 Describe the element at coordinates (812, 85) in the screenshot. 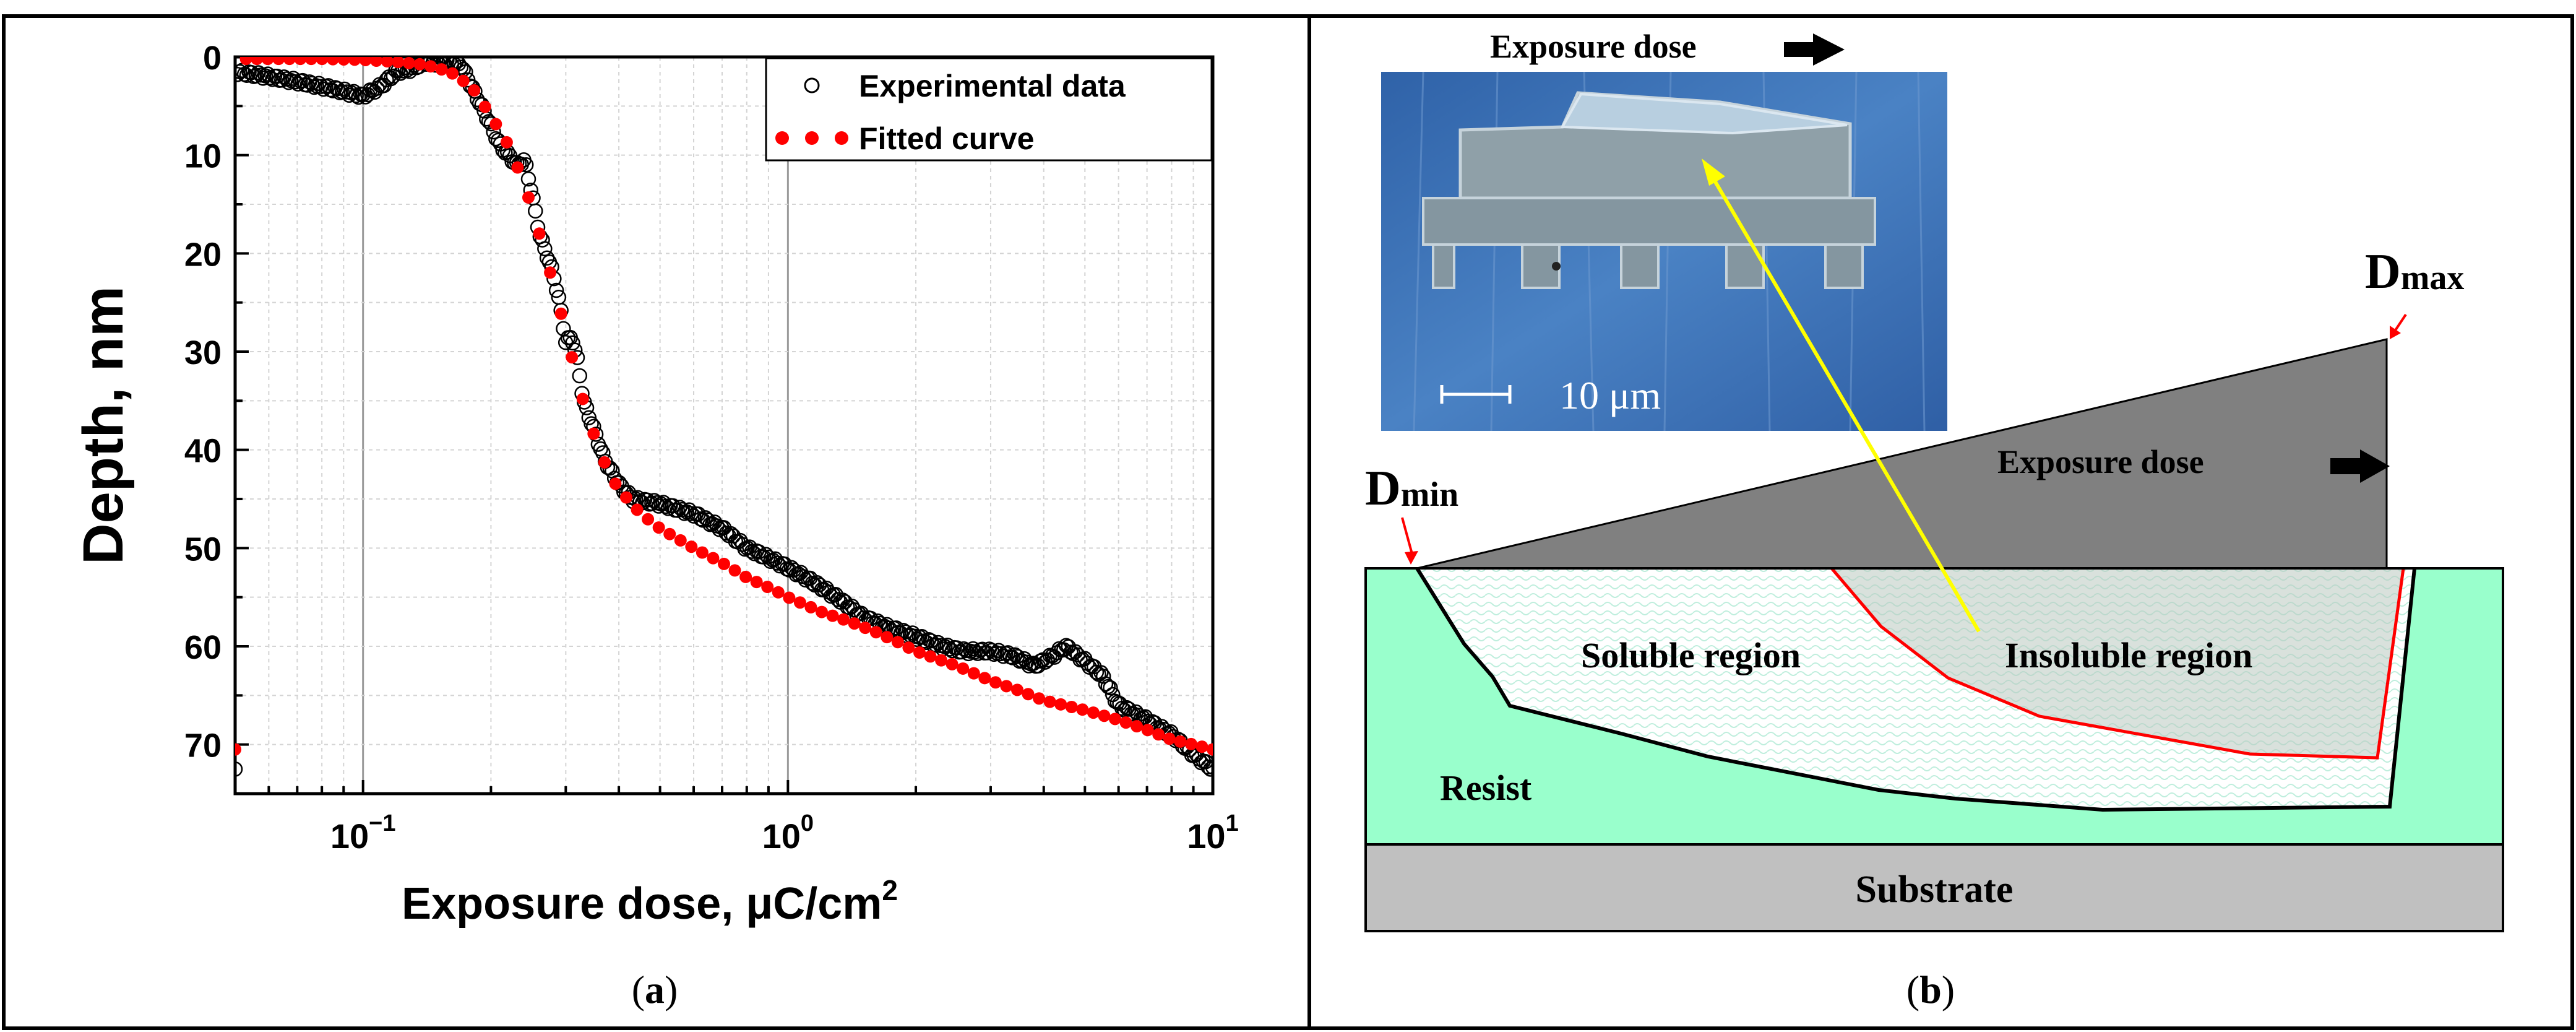

I see `legend-marker-experimental` at that location.